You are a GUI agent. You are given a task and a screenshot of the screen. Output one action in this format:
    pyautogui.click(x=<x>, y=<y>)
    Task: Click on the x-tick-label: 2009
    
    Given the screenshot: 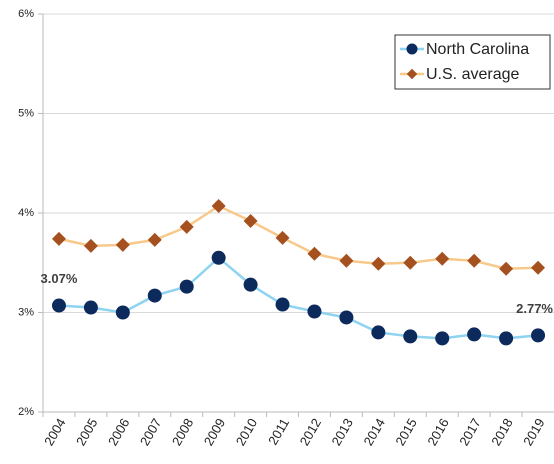 What is the action you would take?
    pyautogui.click(x=214, y=432)
    